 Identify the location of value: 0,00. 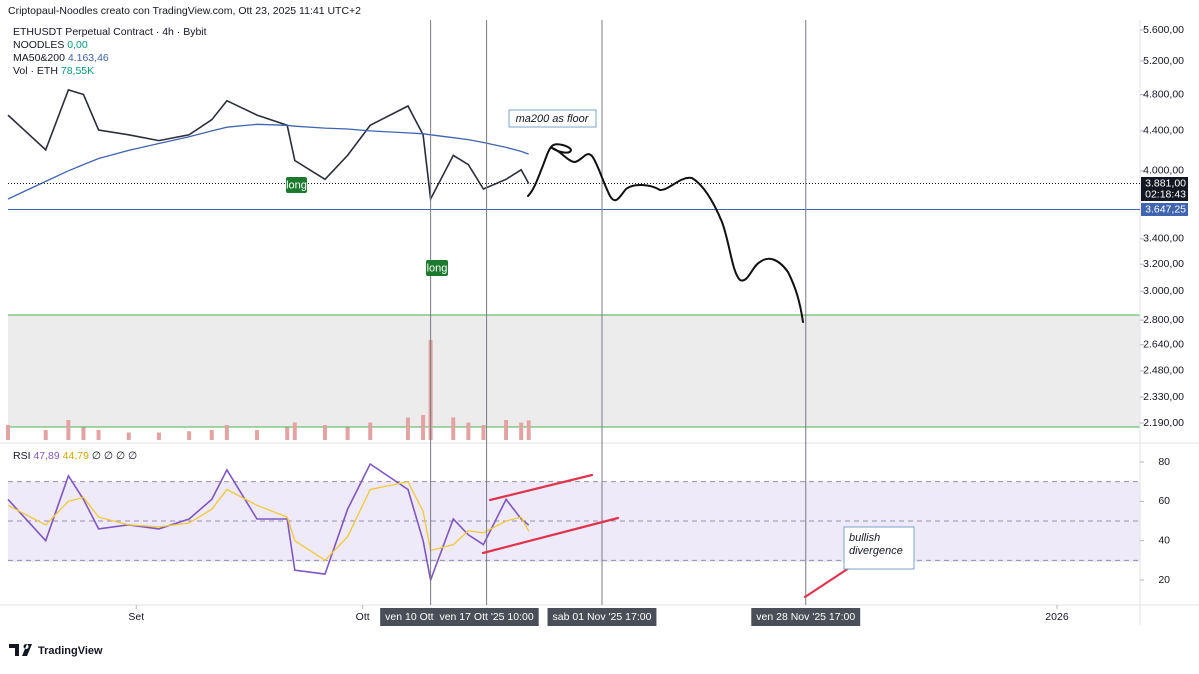
(77, 45).